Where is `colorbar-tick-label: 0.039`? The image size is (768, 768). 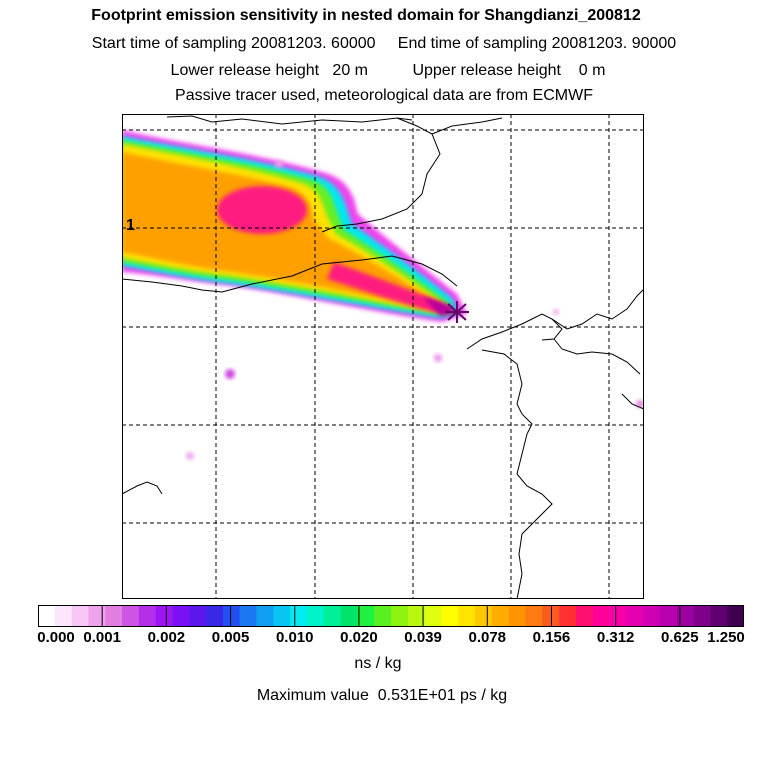
colorbar-tick-label: 0.039 is located at coordinates (423, 637).